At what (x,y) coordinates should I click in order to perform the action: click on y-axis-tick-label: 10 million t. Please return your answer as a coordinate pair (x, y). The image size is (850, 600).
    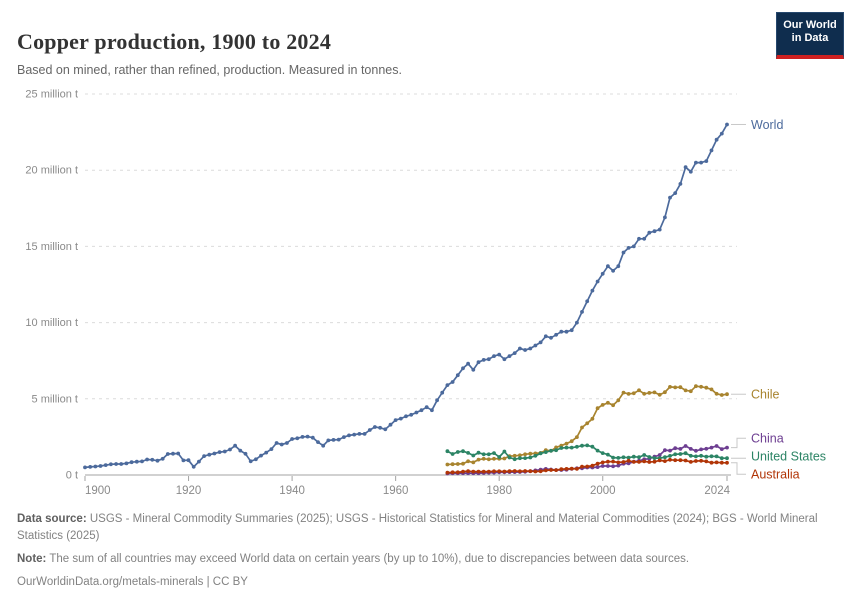
    Looking at the image, I should click on (51, 323).